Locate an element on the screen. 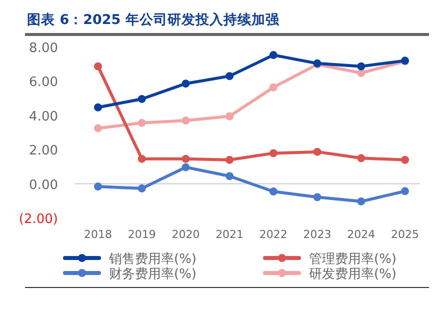  x-tick-label: 2018 is located at coordinates (98, 234).